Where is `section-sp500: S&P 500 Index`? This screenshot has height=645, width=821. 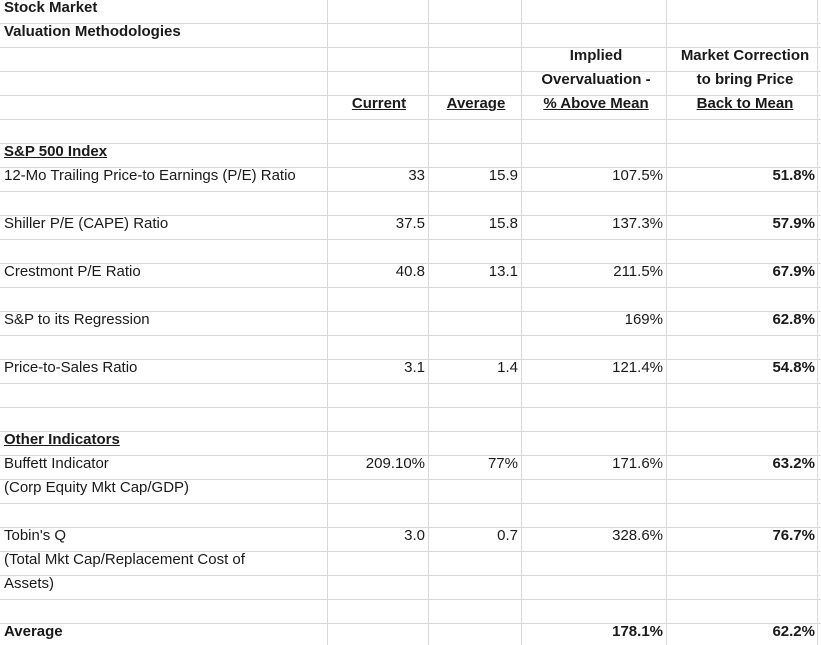 section-sp500: S&P 500 Index is located at coordinates (56, 151).